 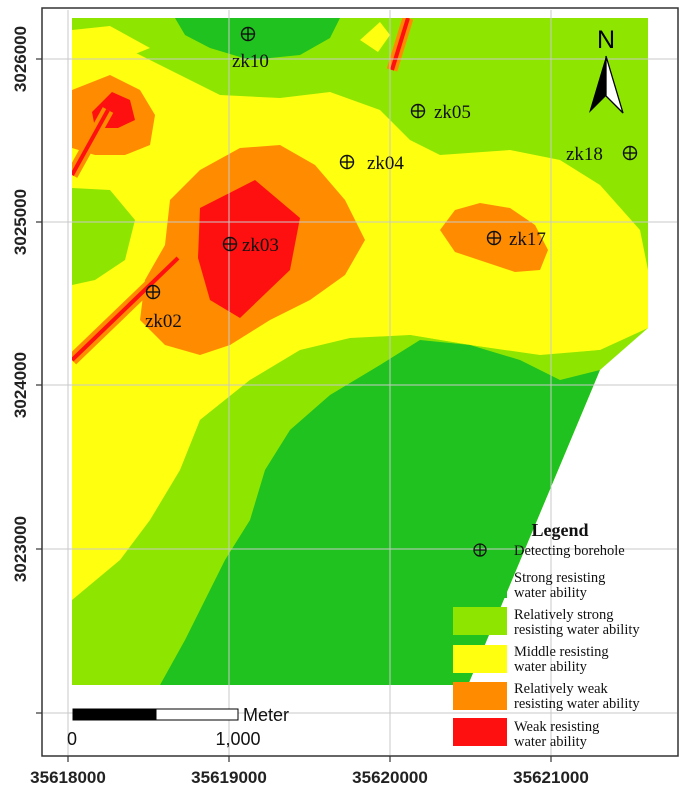 I want to click on borehole-label: zk10, so click(x=250, y=61).